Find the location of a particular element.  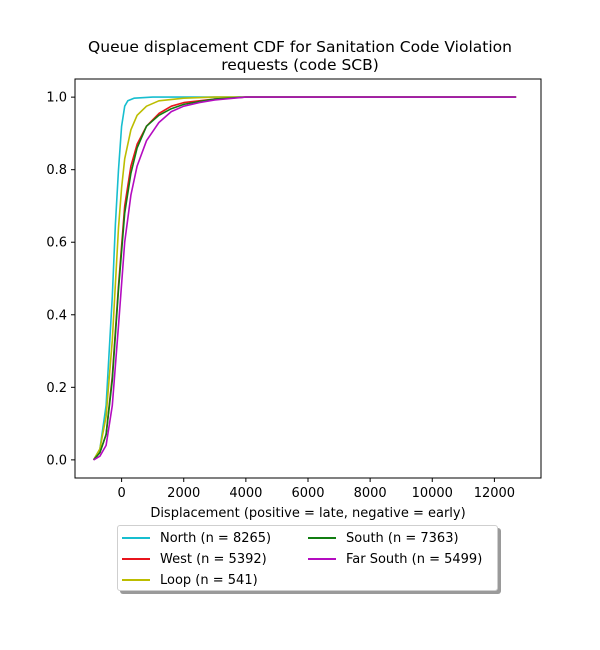

legend-item-north: North (n = 8265) is located at coordinates (196, 538).